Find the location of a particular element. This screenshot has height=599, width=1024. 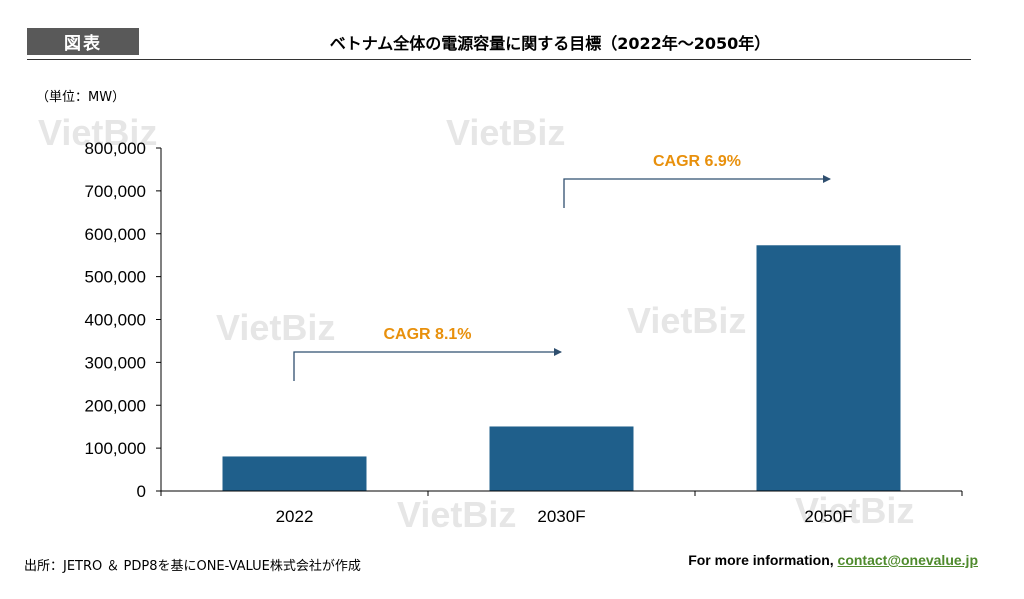

y-tick-label: 500,000 is located at coordinates (115, 277).